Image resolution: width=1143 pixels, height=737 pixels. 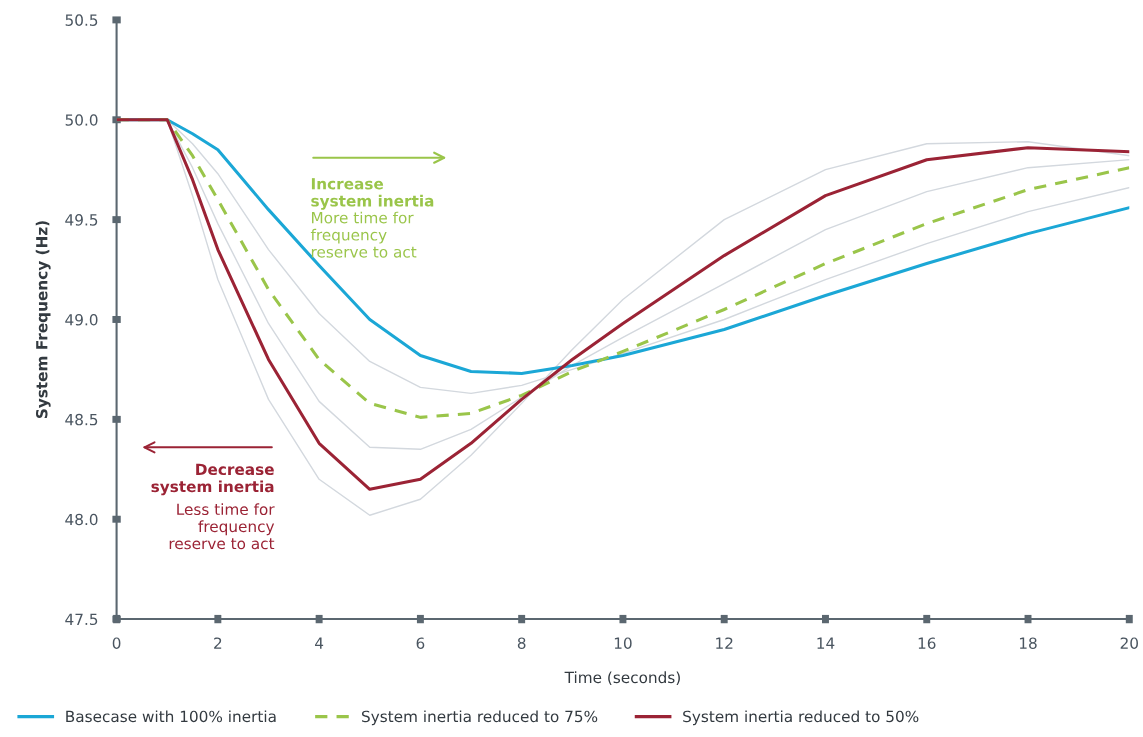 What do you see at coordinates (171, 716) in the screenshot?
I see `legend-label: Basecase with 100% inertia` at bounding box center [171, 716].